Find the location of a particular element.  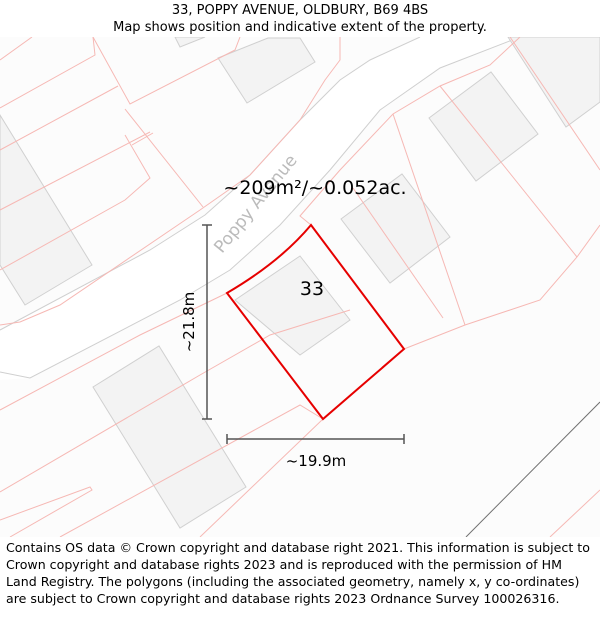

property-number-label: 33 is located at coordinates (312, 289).